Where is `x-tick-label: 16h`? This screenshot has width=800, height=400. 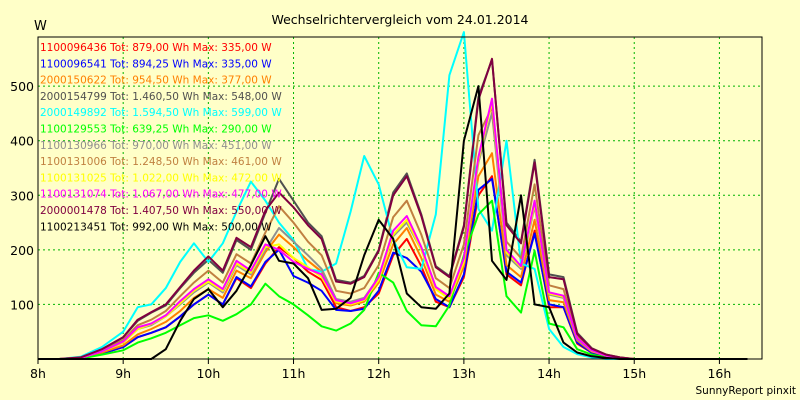
x-tick-label: 16h is located at coordinates (719, 373).